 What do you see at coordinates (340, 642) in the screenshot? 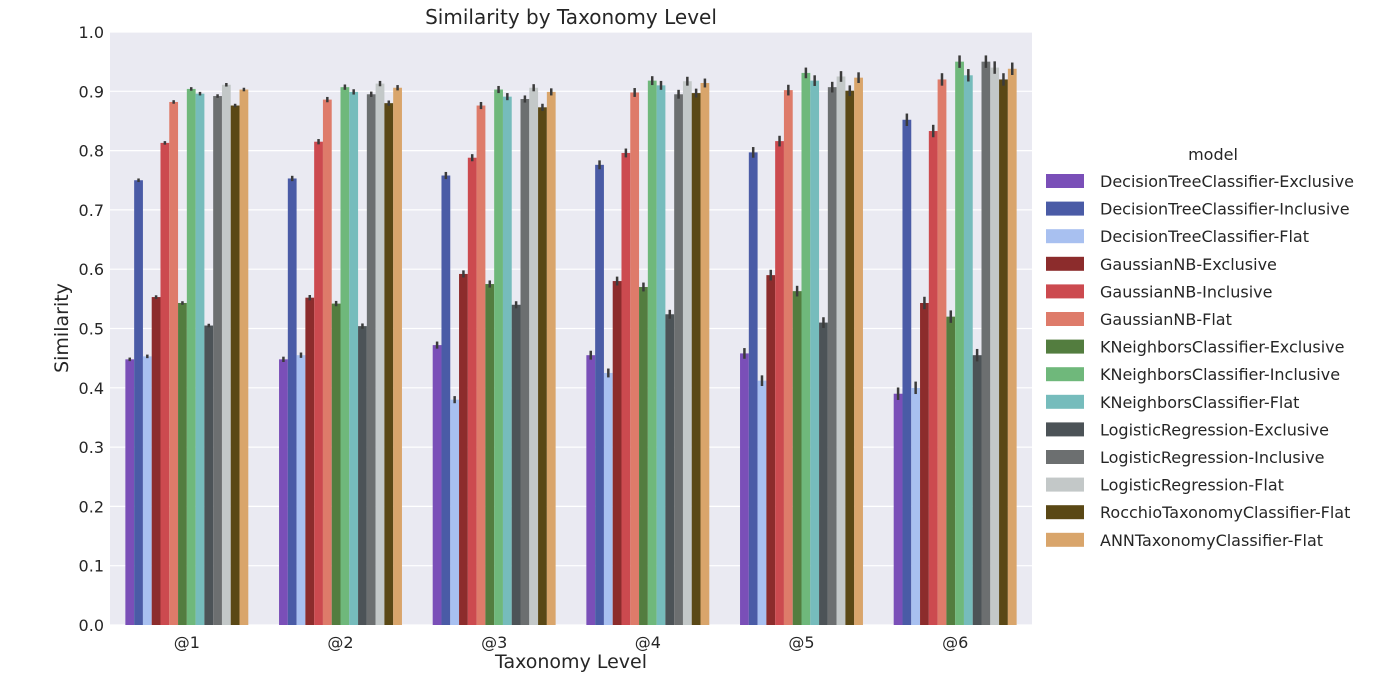
I see `x-tick-label: @2` at bounding box center [340, 642].